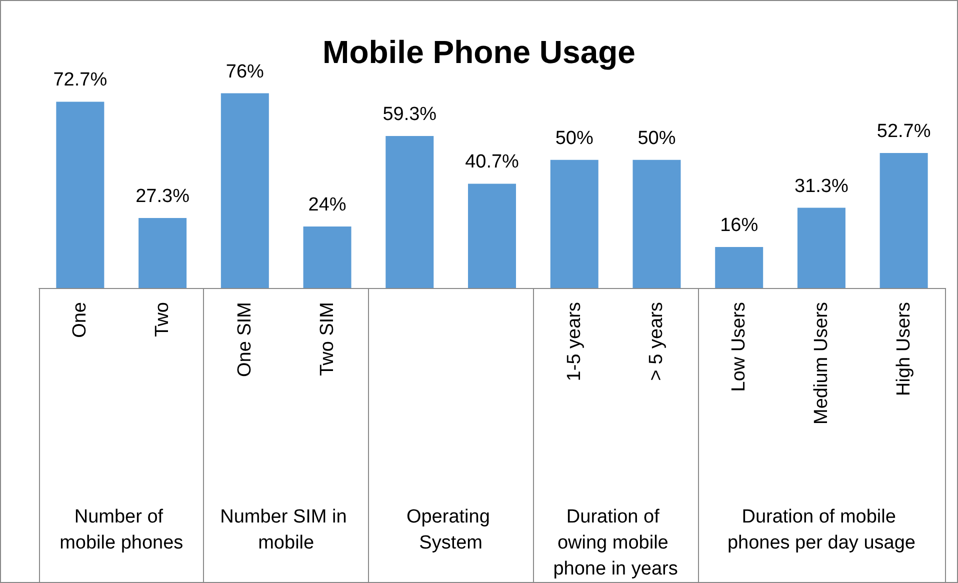  Describe the element at coordinates (122, 530) in the screenshot. I see `text: Number of mobile phones` at that location.